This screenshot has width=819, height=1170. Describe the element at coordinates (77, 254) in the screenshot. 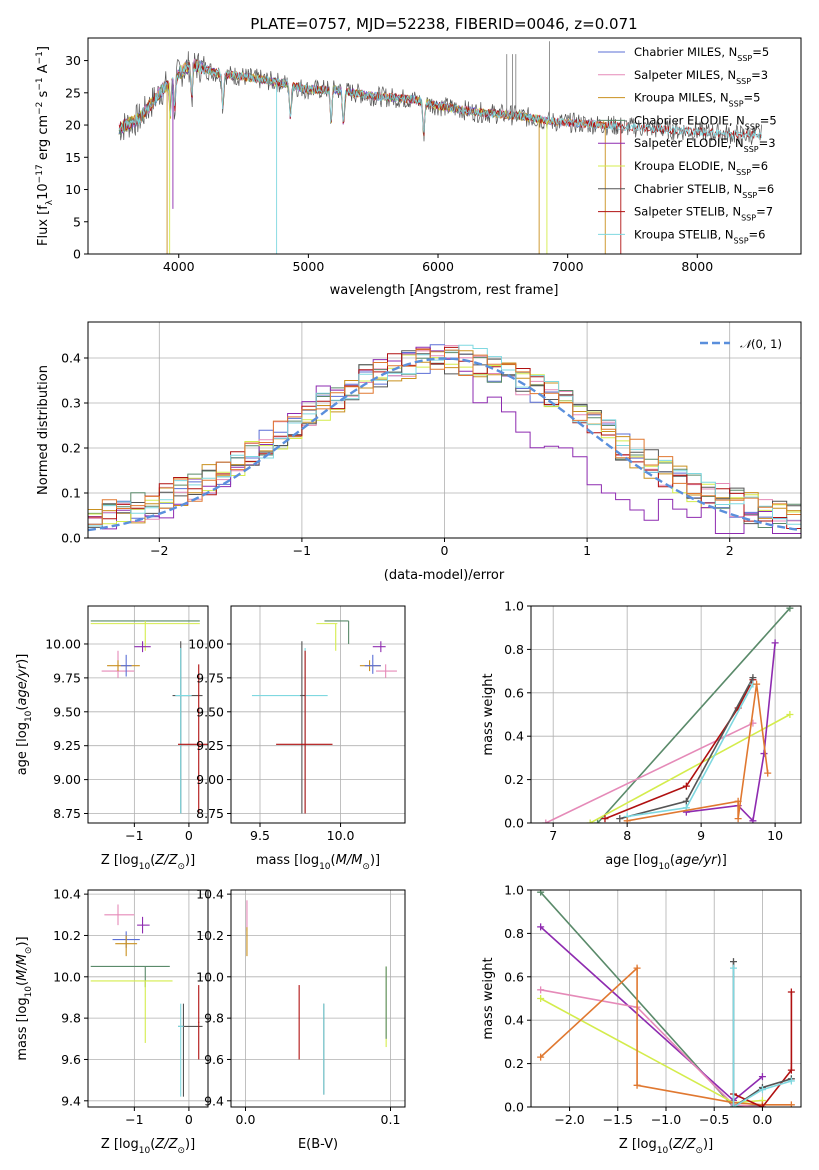

I see `y-tick-label: 0` at that location.